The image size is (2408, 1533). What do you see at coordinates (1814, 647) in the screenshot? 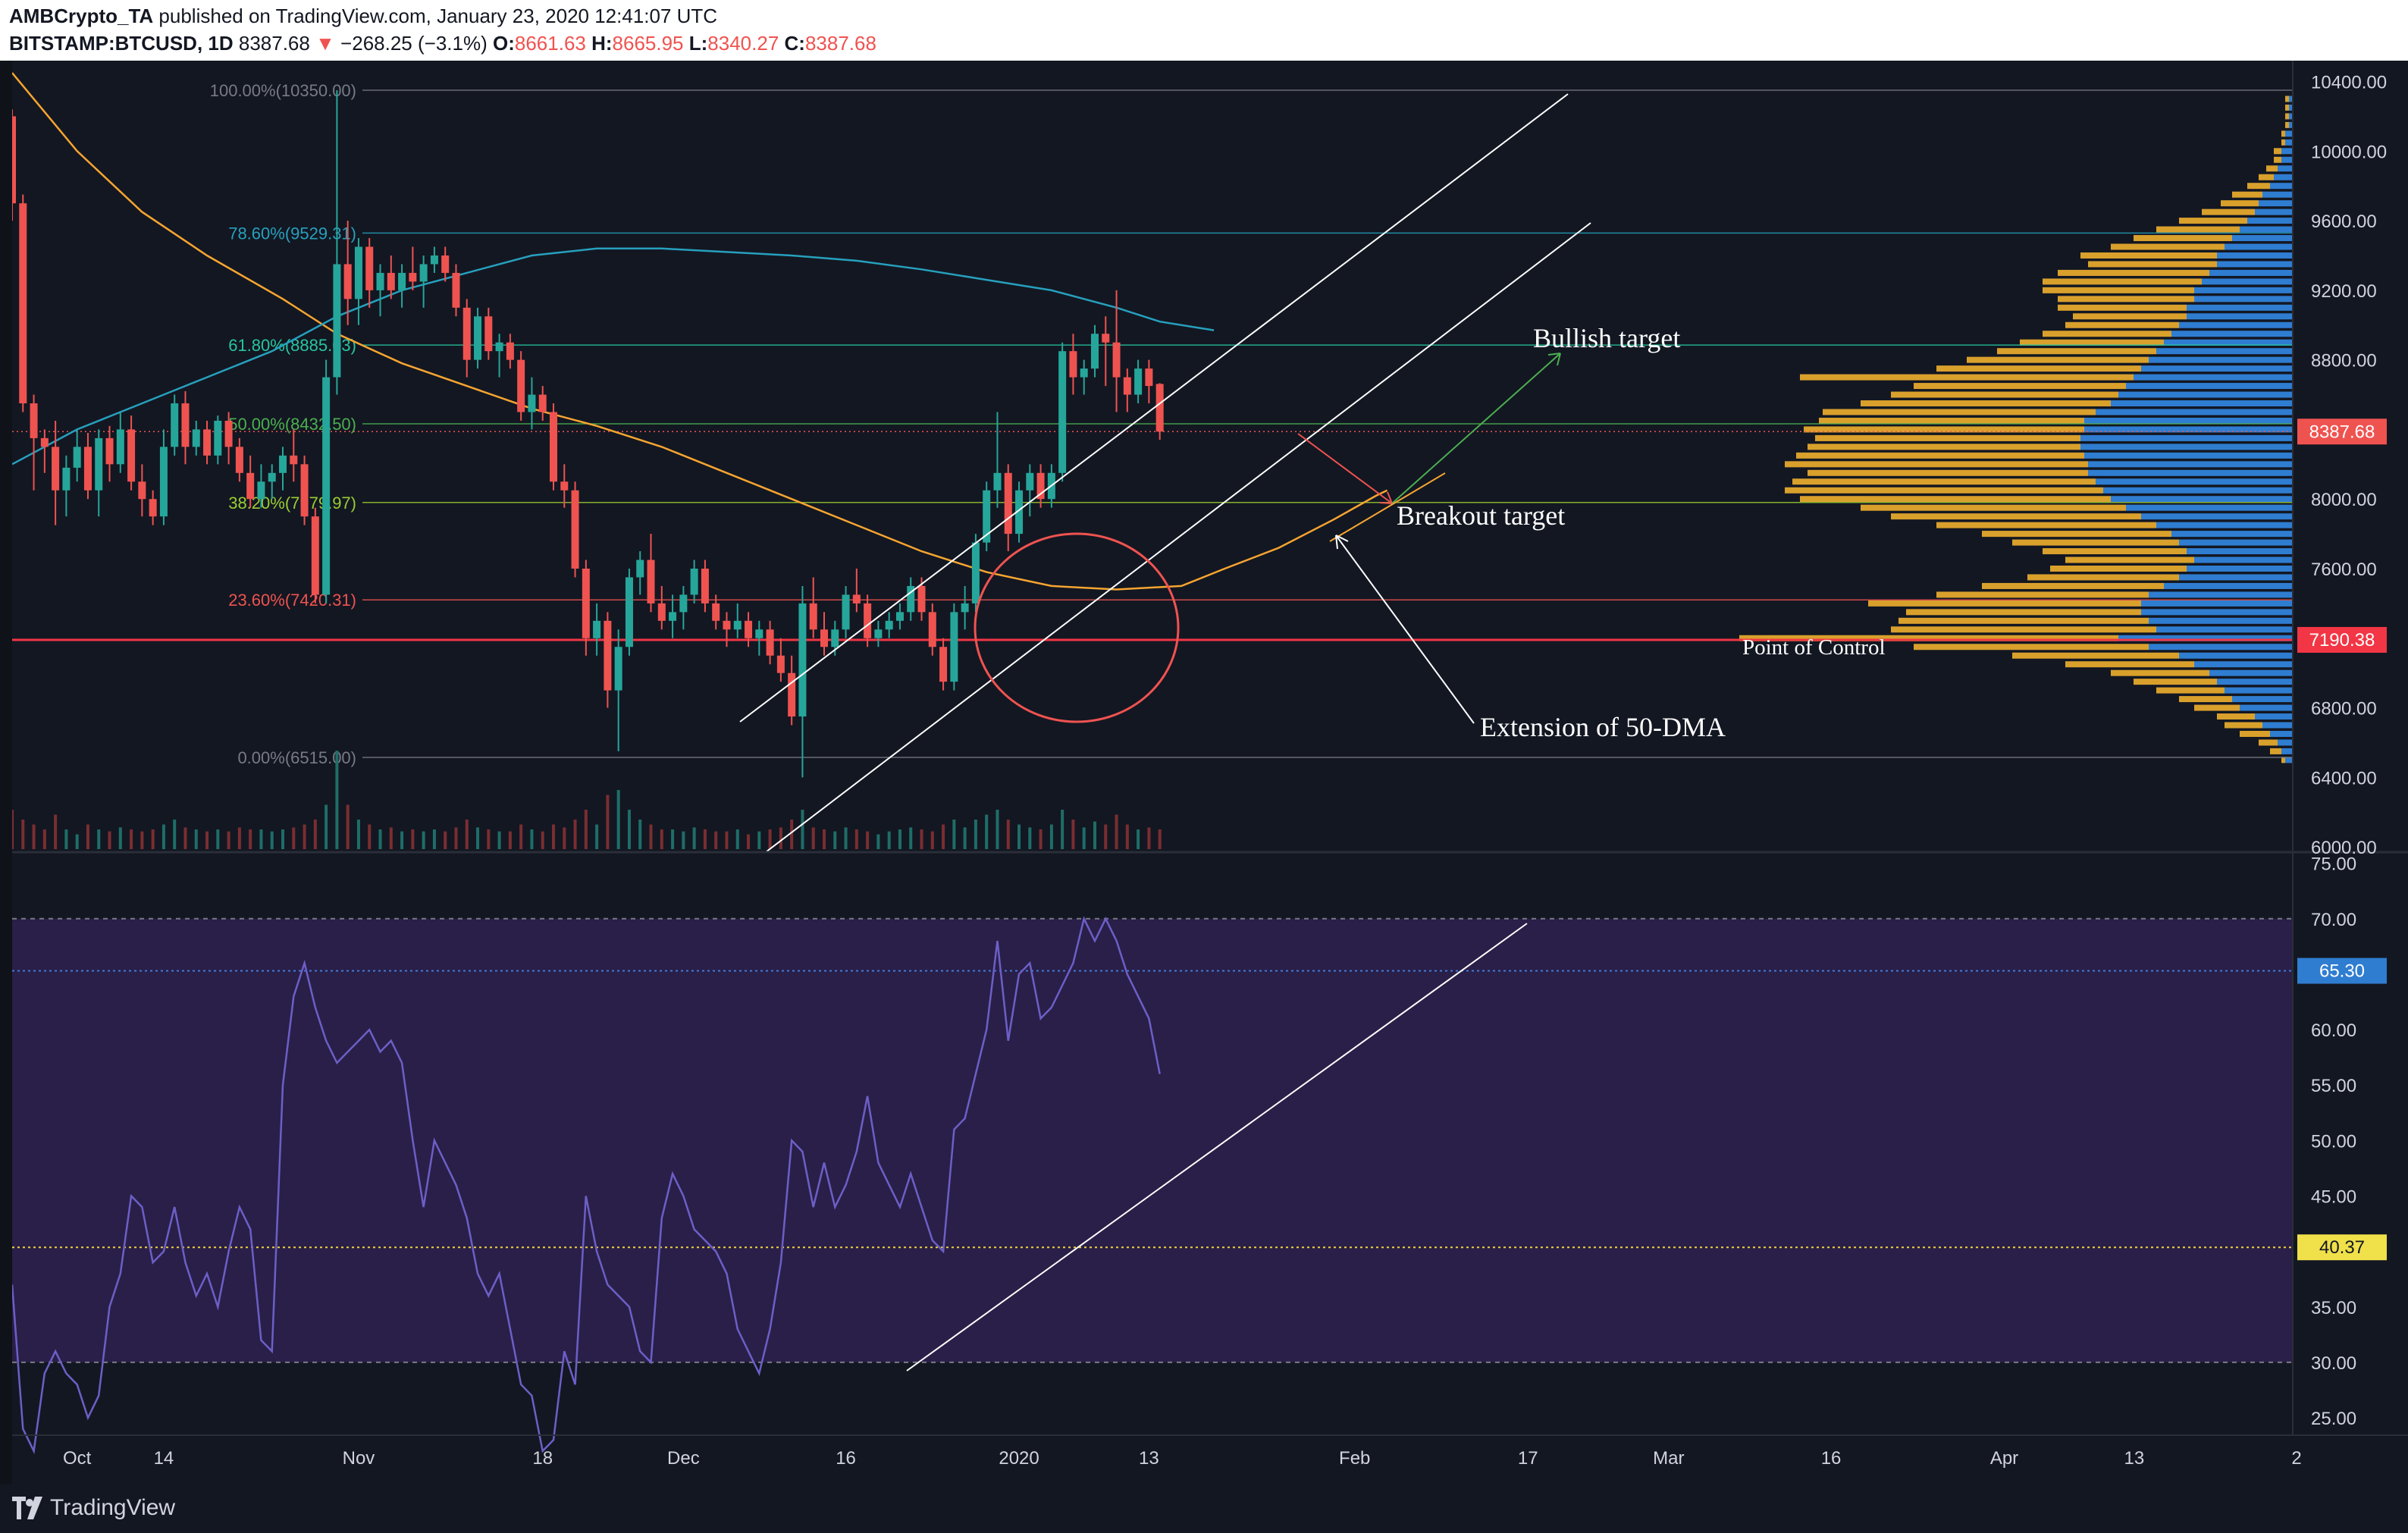
I see `point-of-control-label: Point of Control` at bounding box center [1814, 647].